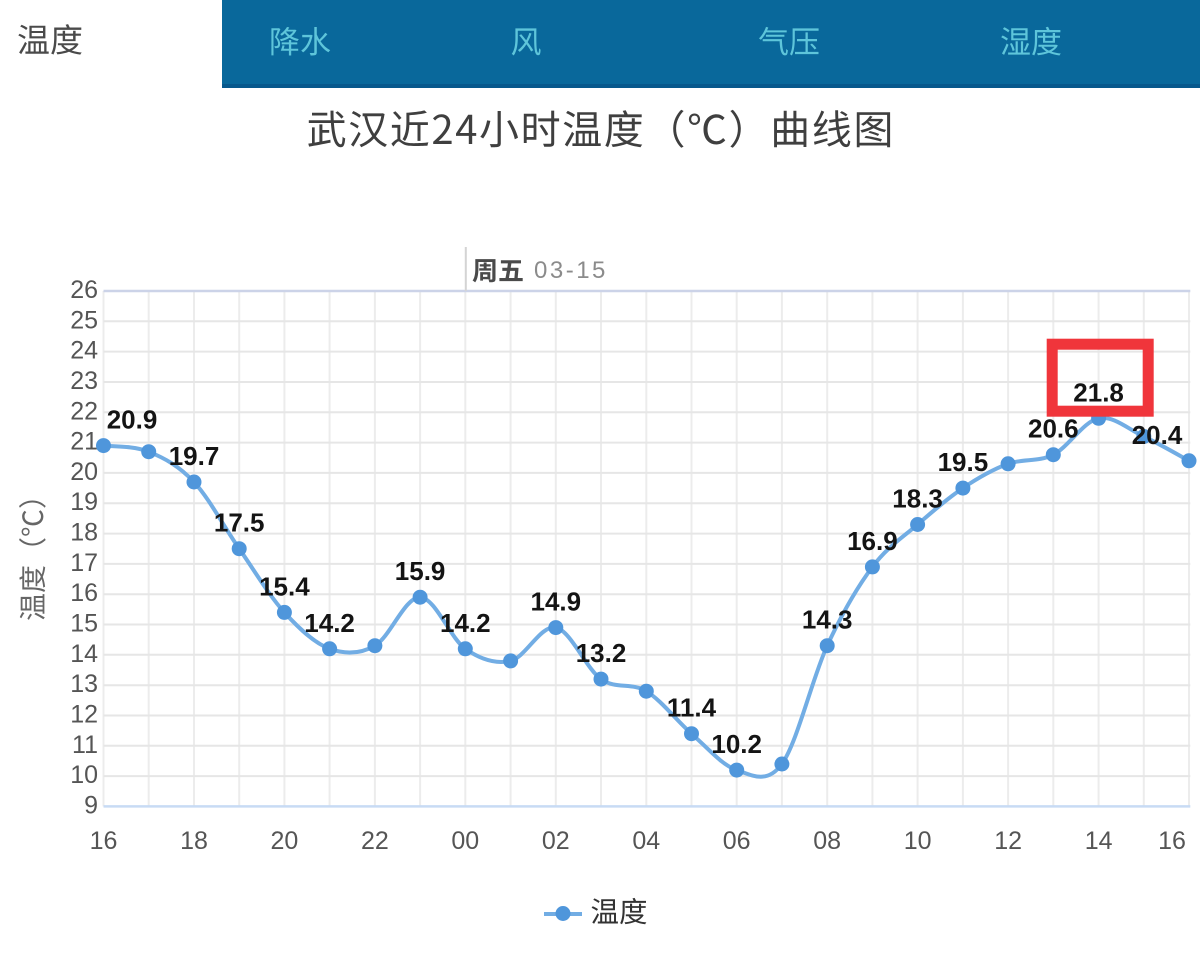 The width and height of the screenshot is (1200, 969). I want to click on svg-text: 21, so click(84, 442).